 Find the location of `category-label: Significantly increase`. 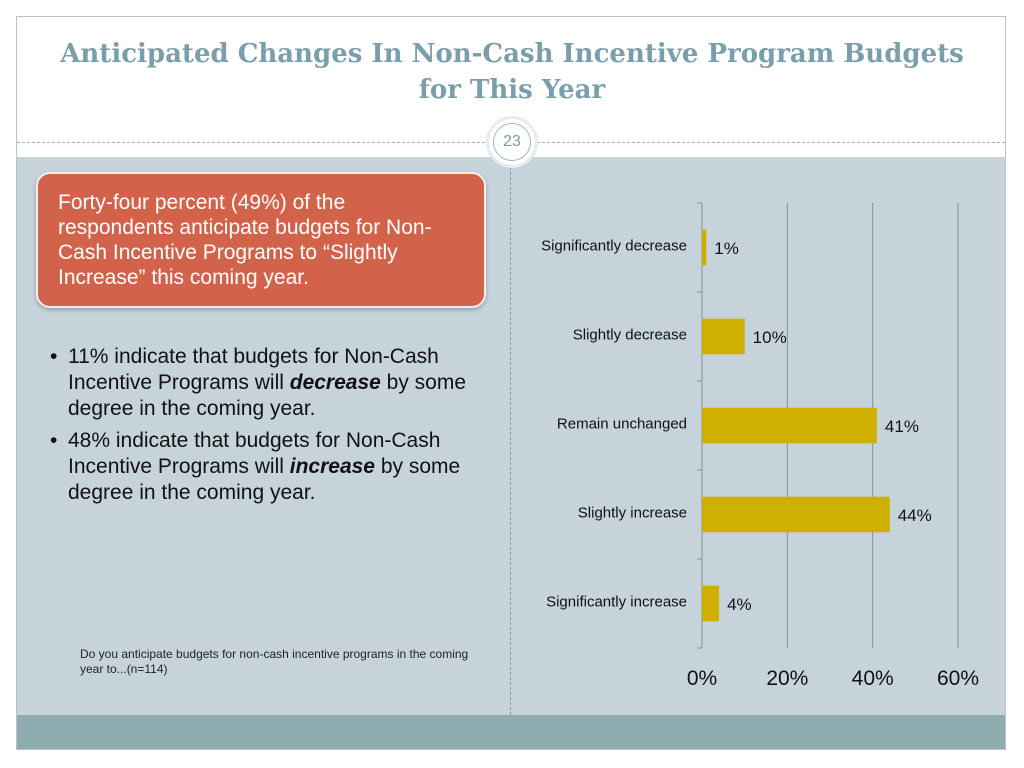

category-label: Significantly increase is located at coordinates (616, 601).